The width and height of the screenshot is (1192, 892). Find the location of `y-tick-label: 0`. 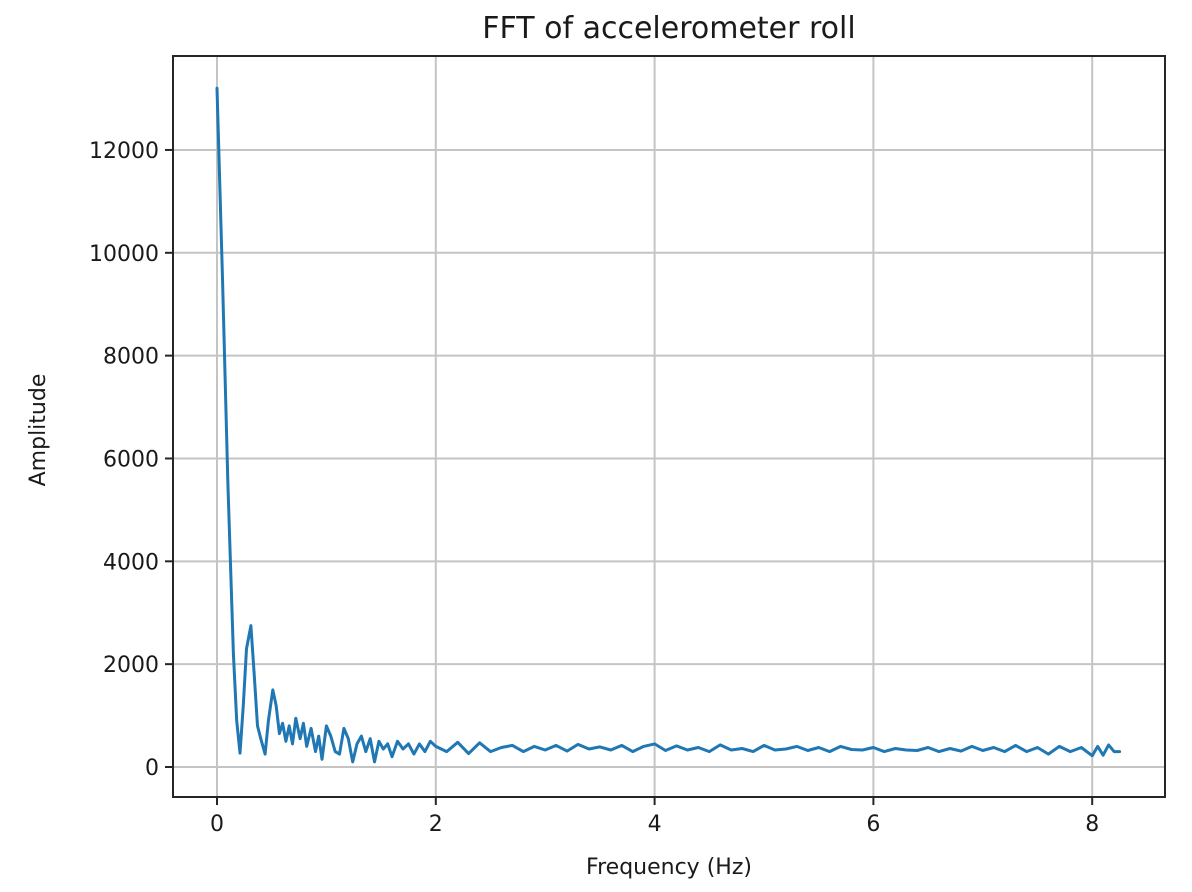

y-tick-label: 0 is located at coordinates (152, 768).